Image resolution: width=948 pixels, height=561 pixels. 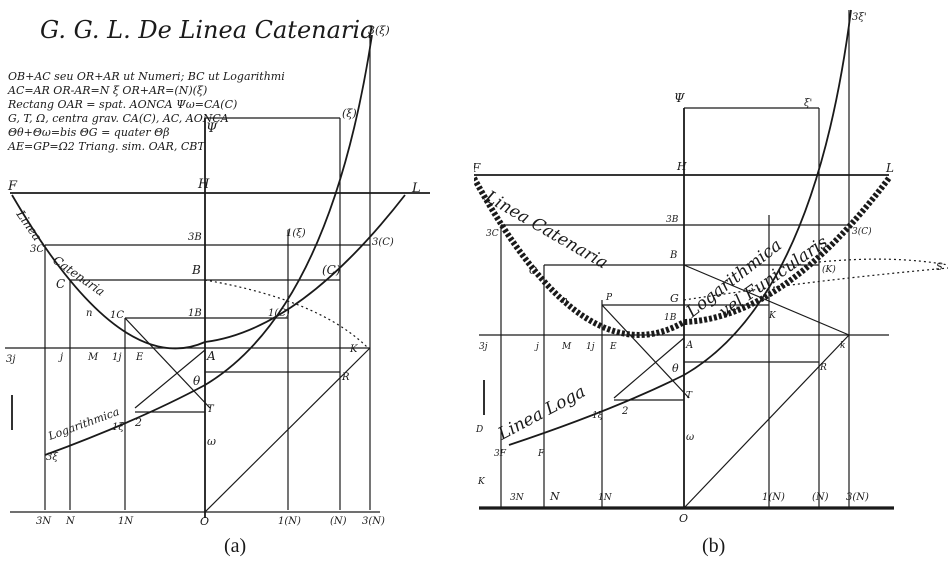 What do you see at coordinates (808, 103) in the screenshot?
I see `label-xi-prime: ξ'` at bounding box center [808, 103].